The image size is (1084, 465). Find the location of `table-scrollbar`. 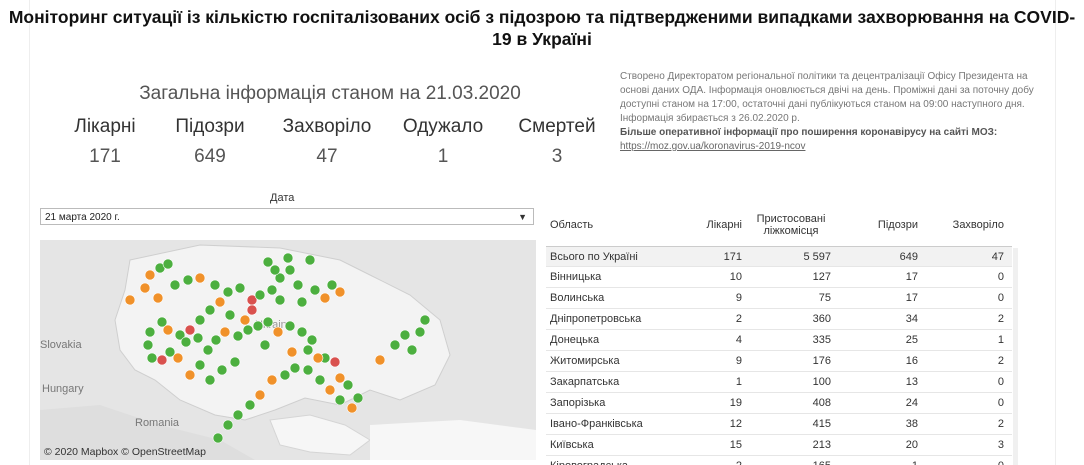

table-scrollbar is located at coordinates (1015, 356).